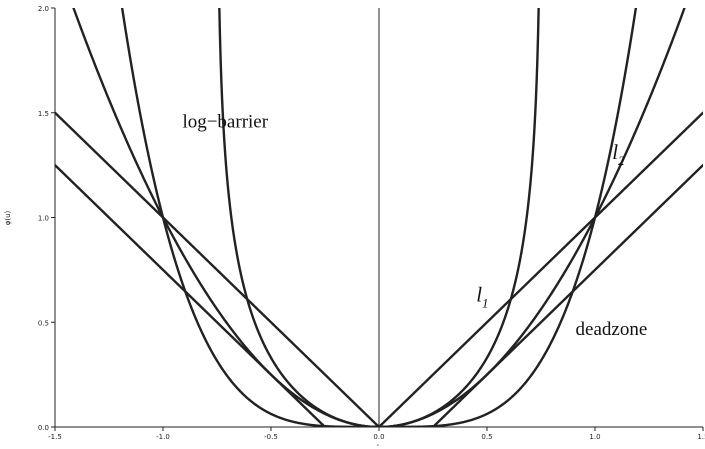 This screenshot has height=449, width=705. Describe the element at coordinates (43, 219) in the screenshot. I see `y-tick-label: 1.0` at that location.